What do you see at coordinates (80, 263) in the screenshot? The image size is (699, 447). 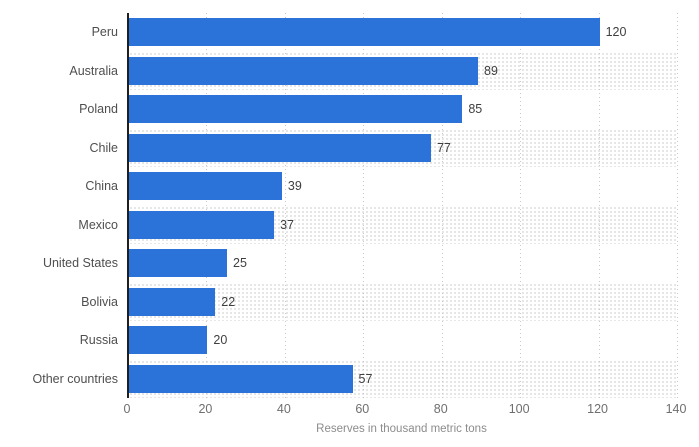 I see `category-label: United States` at bounding box center [80, 263].